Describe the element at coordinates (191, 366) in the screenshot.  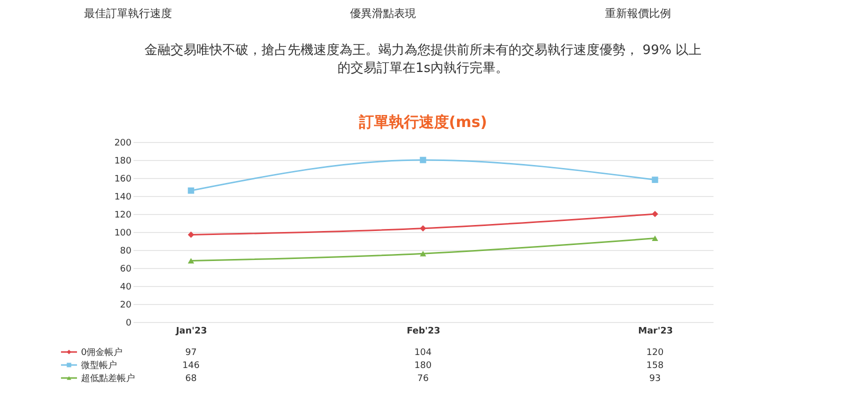
I see `data-label: 146` at that location.